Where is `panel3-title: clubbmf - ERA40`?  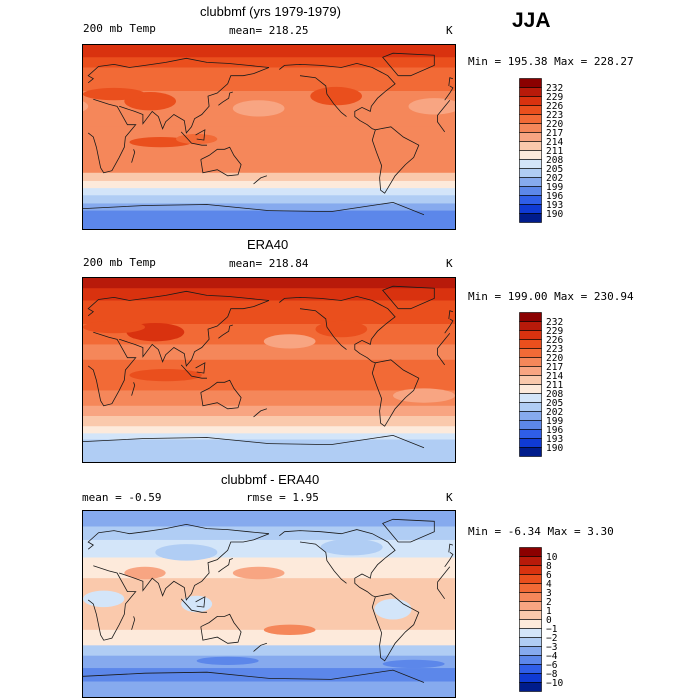
panel3-title: clubbmf - ERA40 is located at coordinates (270, 479).